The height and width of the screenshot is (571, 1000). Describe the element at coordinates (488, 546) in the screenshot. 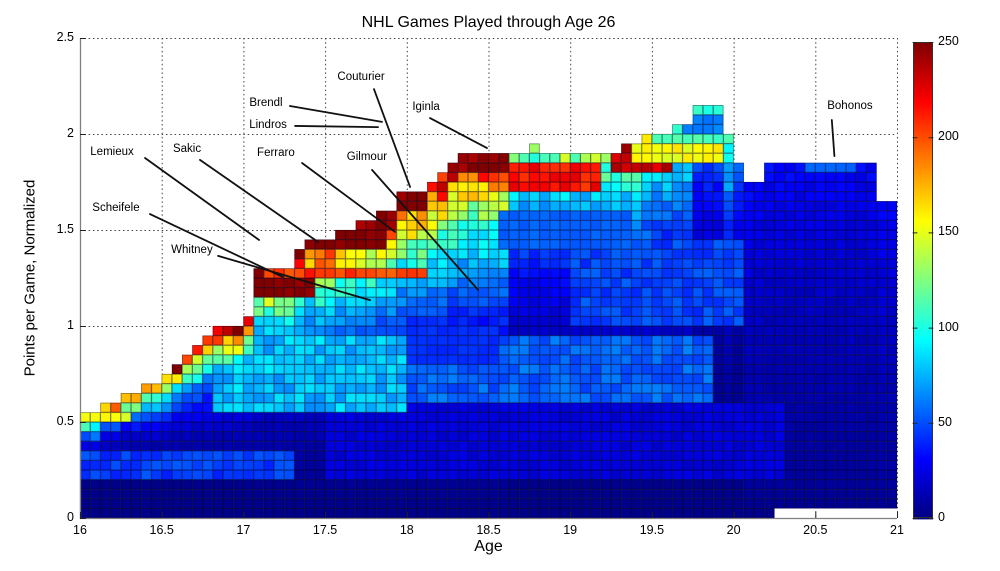

I see `x-axis-label: Age` at that location.